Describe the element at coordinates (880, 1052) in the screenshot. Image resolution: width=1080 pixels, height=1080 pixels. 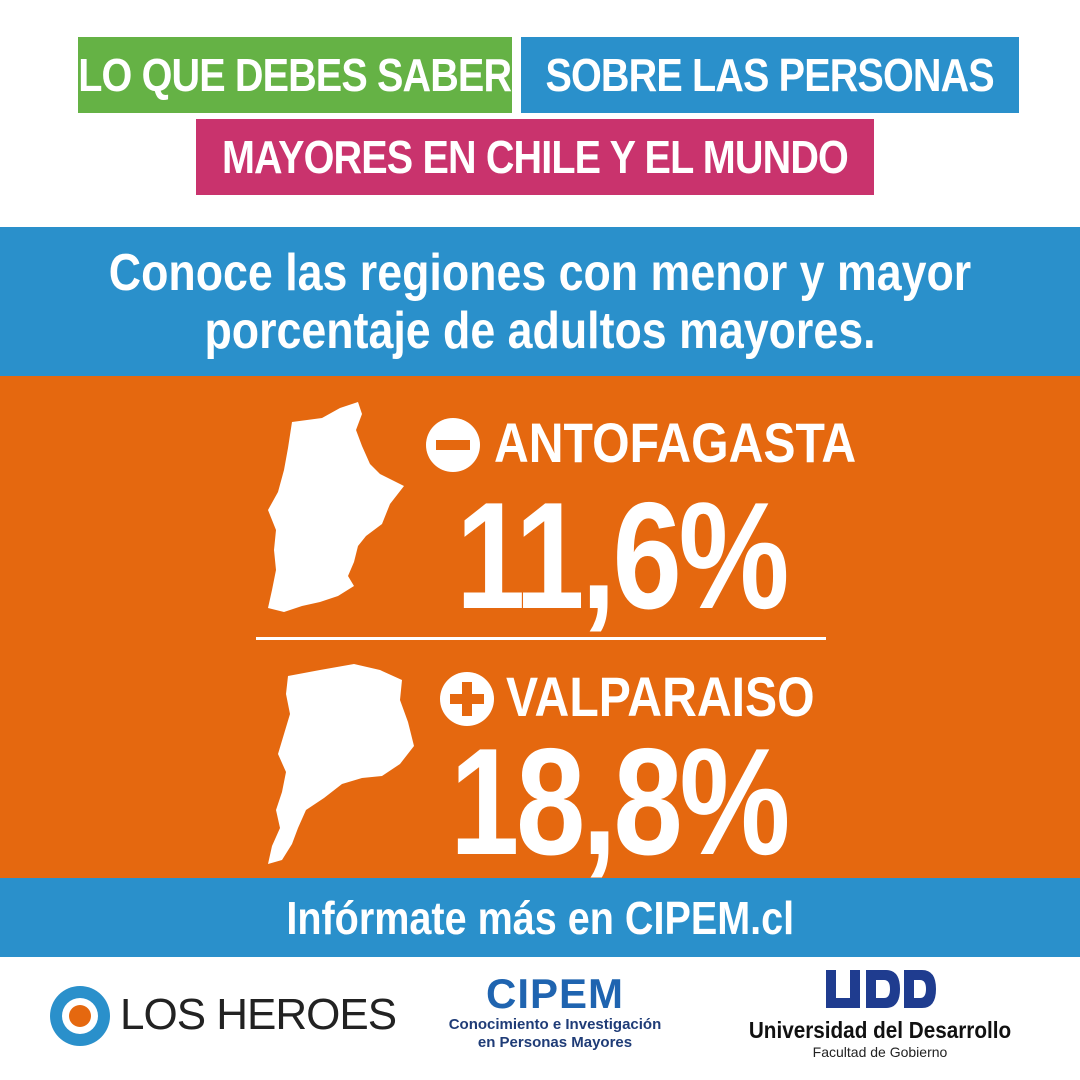
I see `udd-subtitle: Facultad de Gobierno` at that location.